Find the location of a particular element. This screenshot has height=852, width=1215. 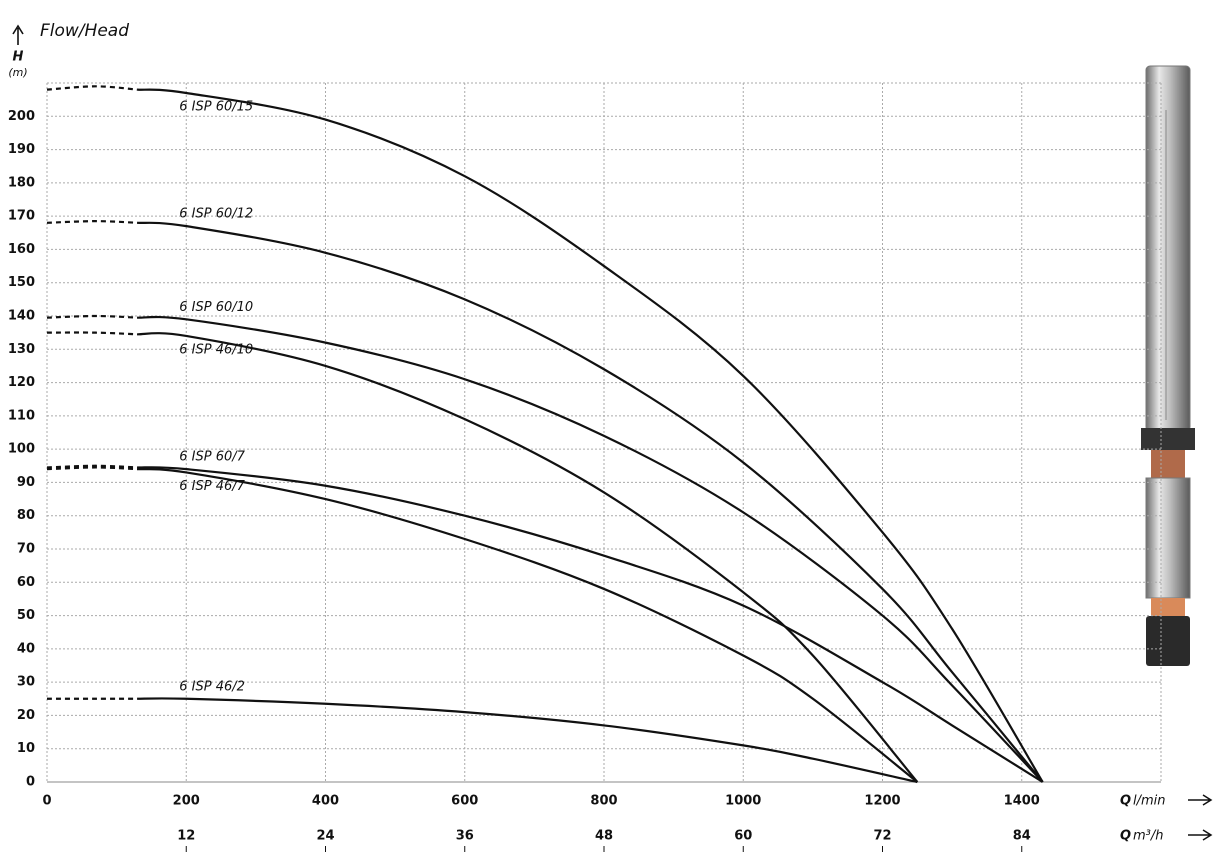

x2-label-symbol: Q is located at coordinates (1125, 836).